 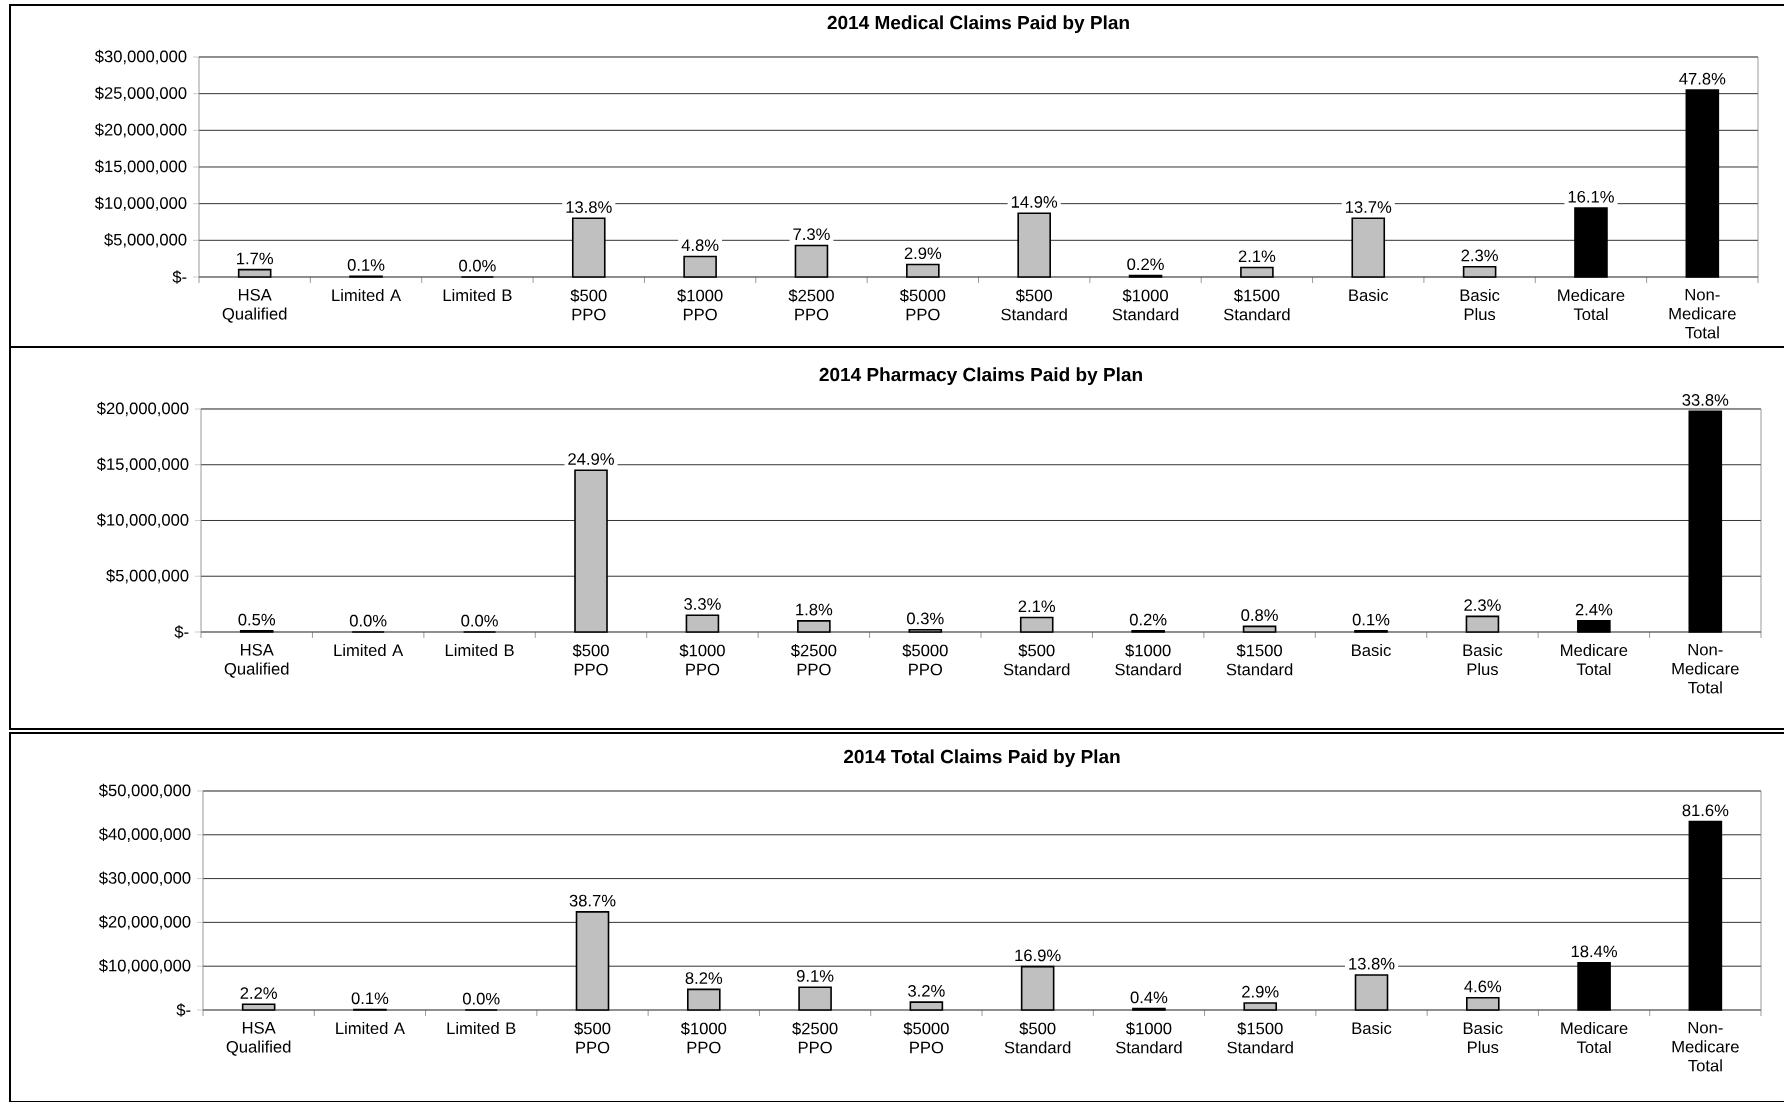 What do you see at coordinates (591, 459) in the screenshot?
I see `annotation: 24.9%` at bounding box center [591, 459].